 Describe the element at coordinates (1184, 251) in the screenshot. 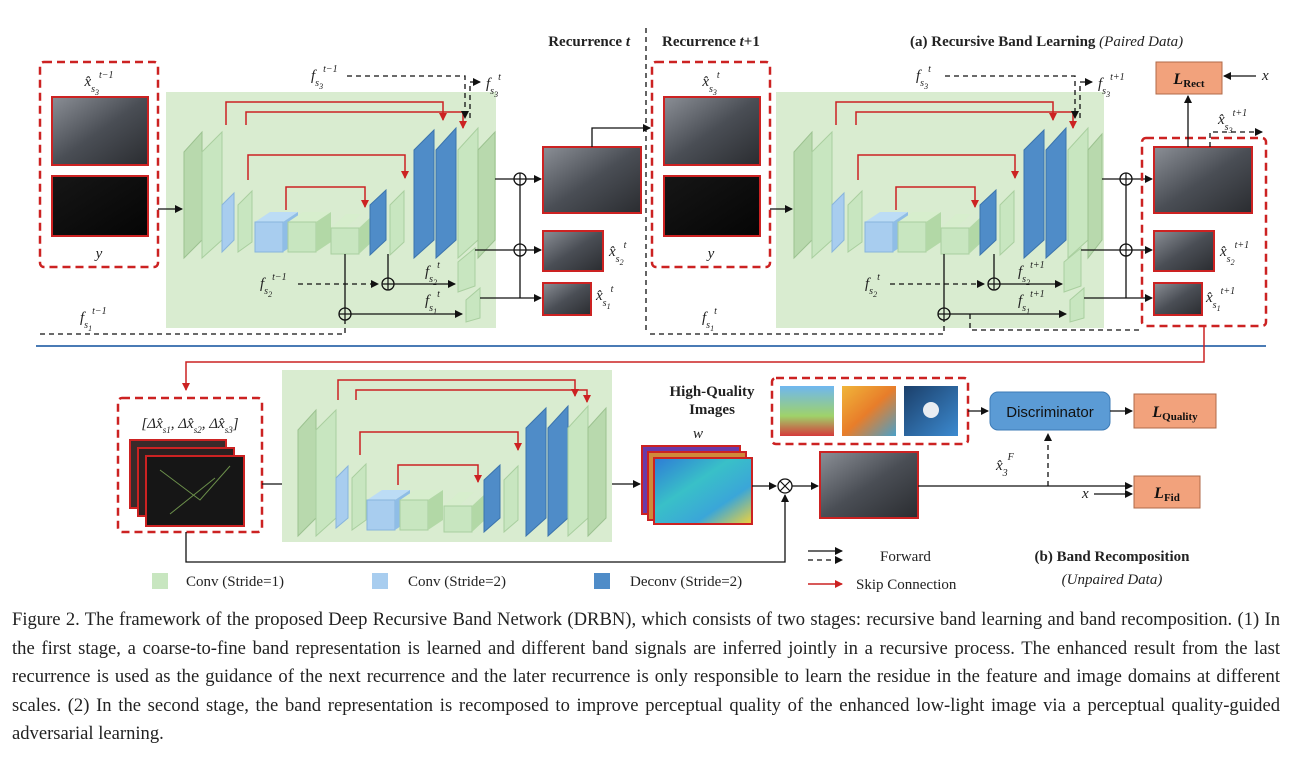

I see `output-image-s2-t1` at that location.